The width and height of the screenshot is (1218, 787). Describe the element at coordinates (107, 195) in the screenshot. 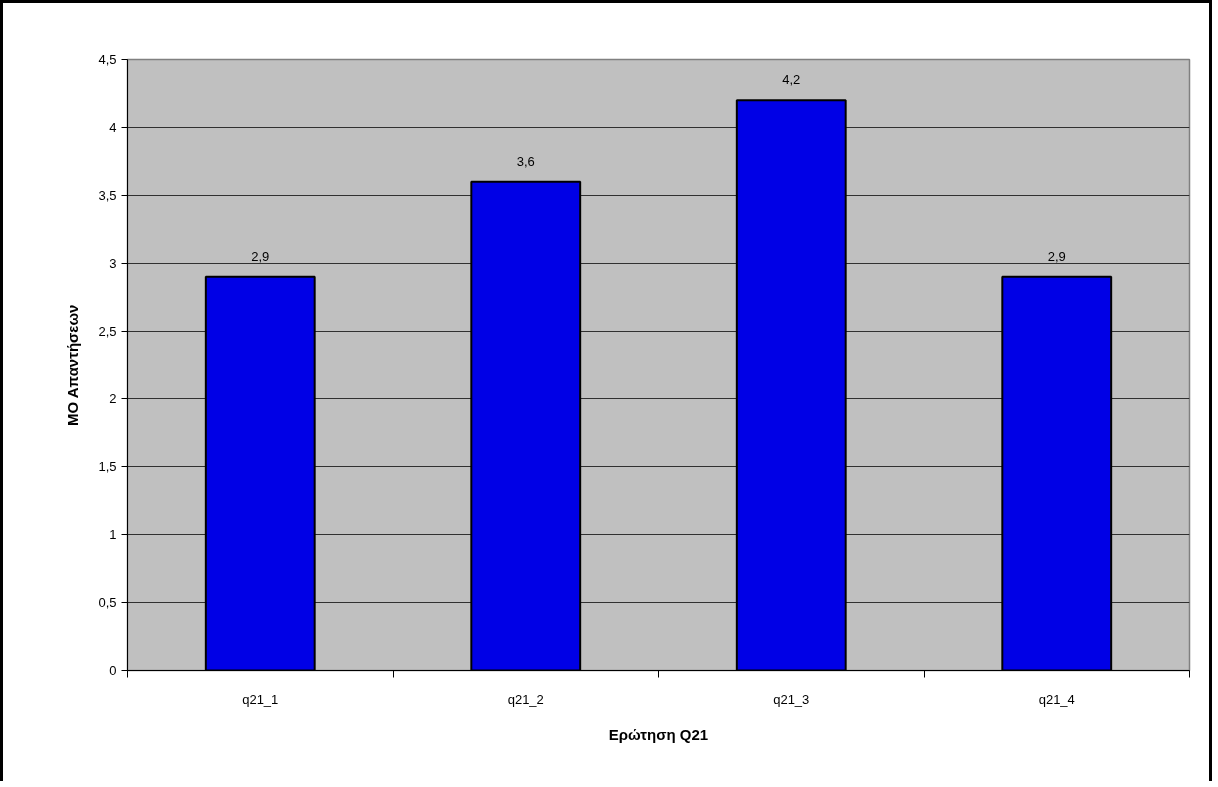

I see `y-tick-label: 3,5` at that location.